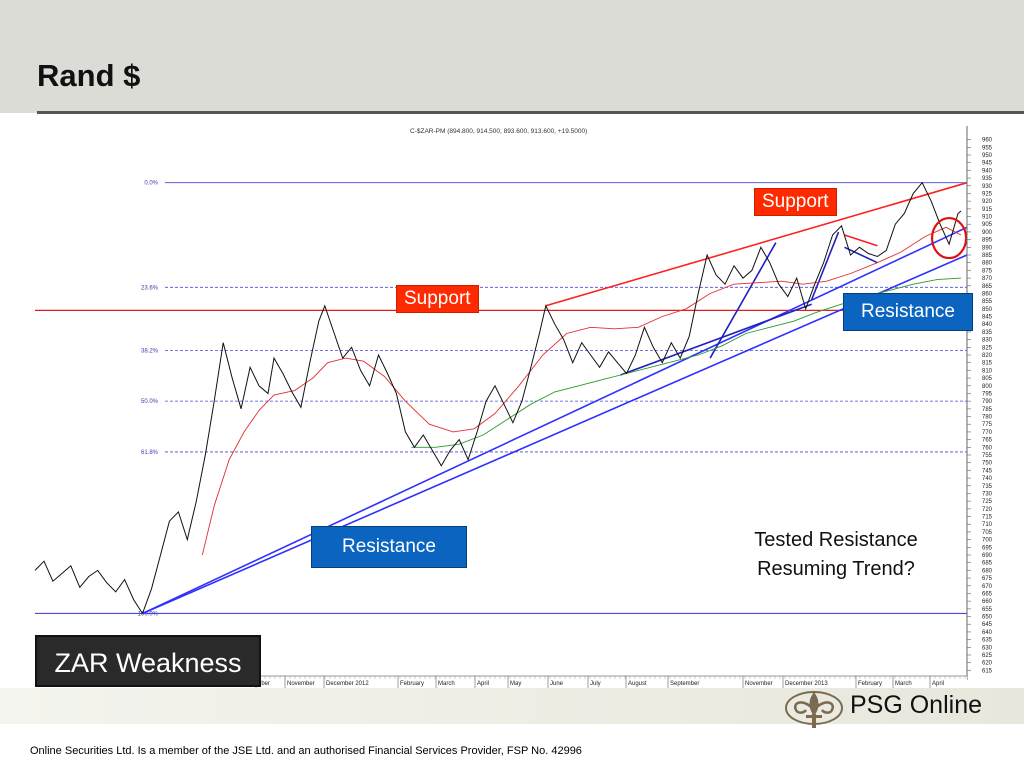 The width and height of the screenshot is (1024, 768). Describe the element at coordinates (987, 564) in the screenshot. I see `y-tick-label: 685` at that location.